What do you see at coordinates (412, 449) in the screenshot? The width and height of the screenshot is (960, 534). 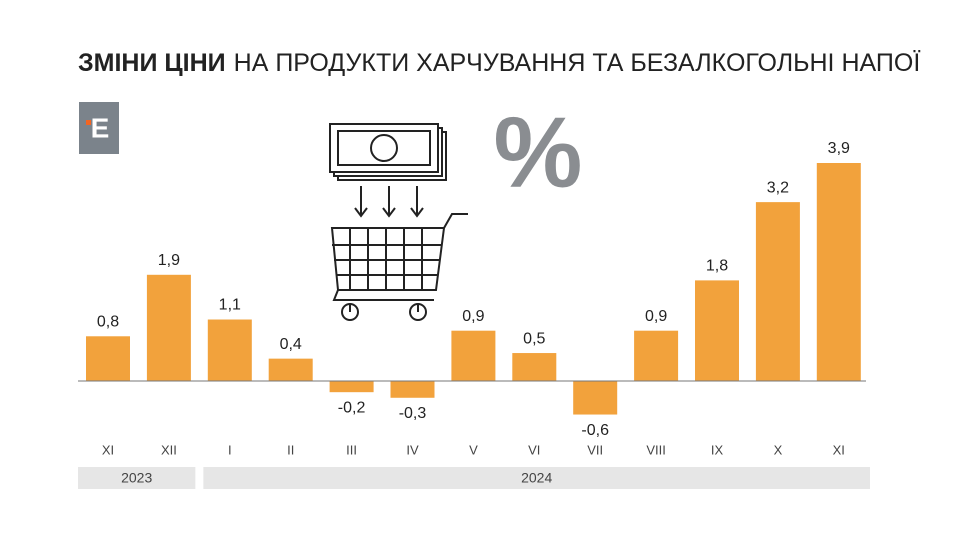 I see `x-tick-label: IV` at bounding box center [412, 449].